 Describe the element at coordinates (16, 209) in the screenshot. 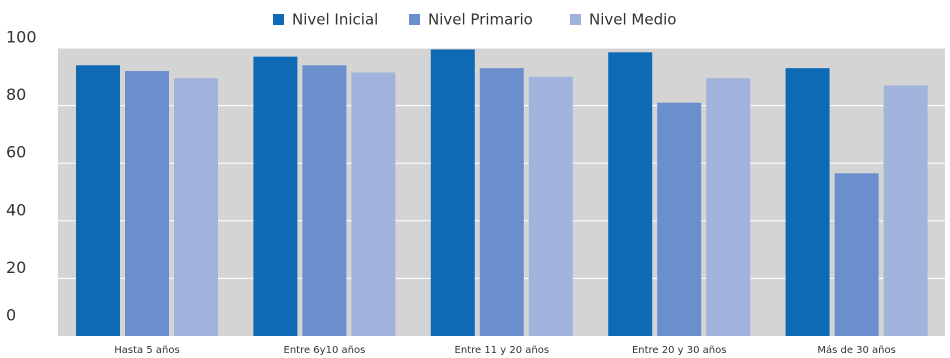

I see `y-tick-label: 40` at that location.